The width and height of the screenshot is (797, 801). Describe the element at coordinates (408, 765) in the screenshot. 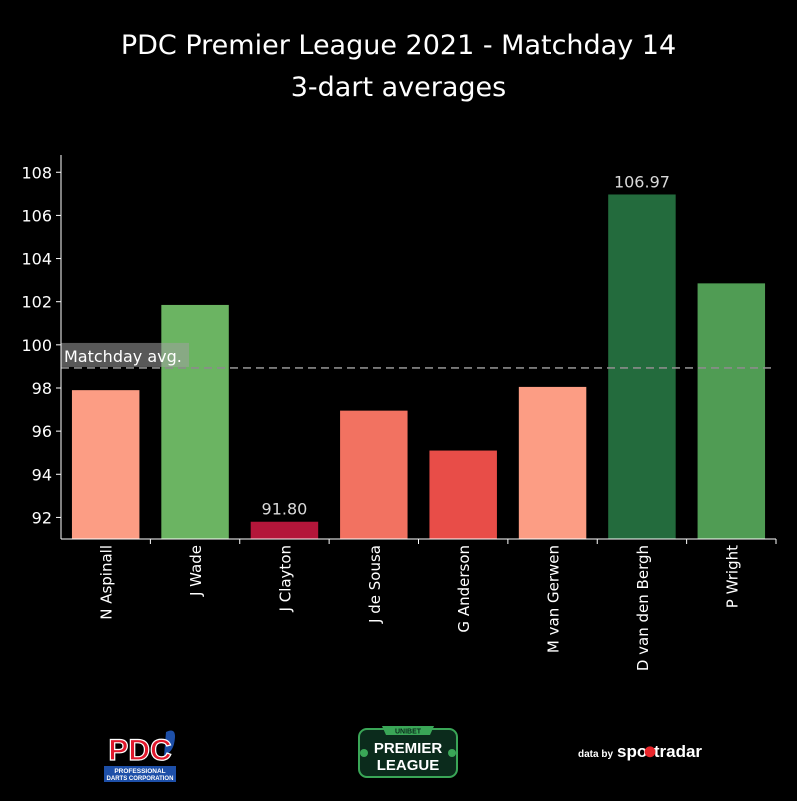

I see `premier-league-logo-line2: LEAGUE` at that location.